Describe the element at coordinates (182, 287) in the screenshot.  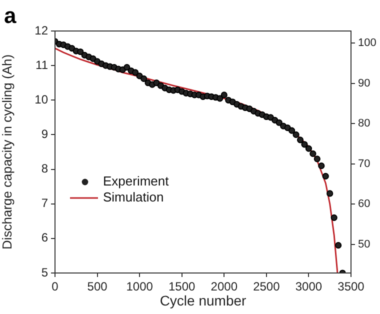
I see `x-tick-label: 1500` at that location.